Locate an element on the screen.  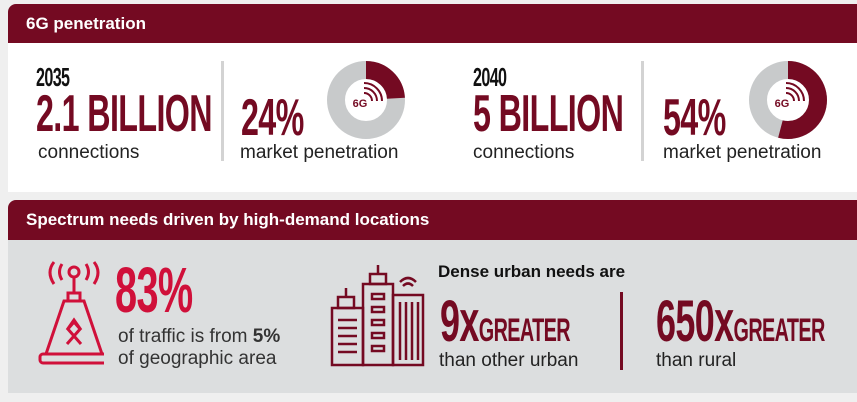
penetration-value: 24% is located at coordinates (272, 118).